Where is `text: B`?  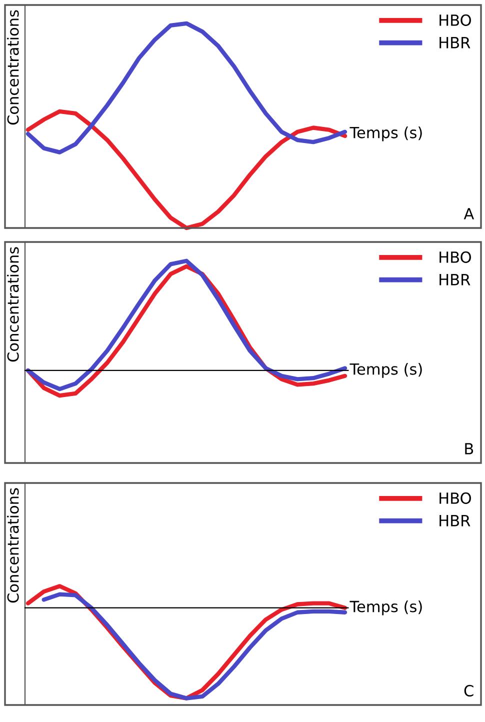
text: B is located at coordinates (469, 448).